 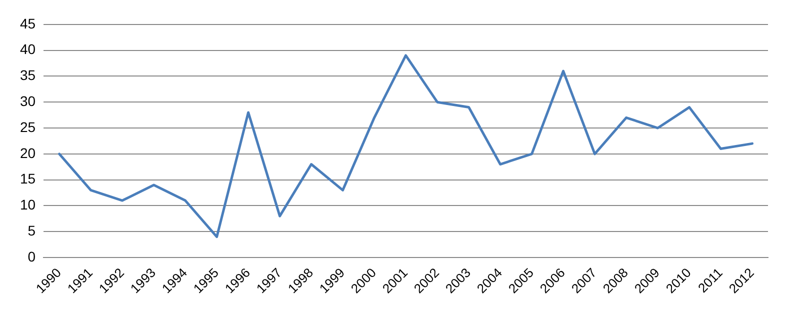 What do you see at coordinates (32, 256) in the screenshot?
I see `y-tick-label: 0` at bounding box center [32, 256].